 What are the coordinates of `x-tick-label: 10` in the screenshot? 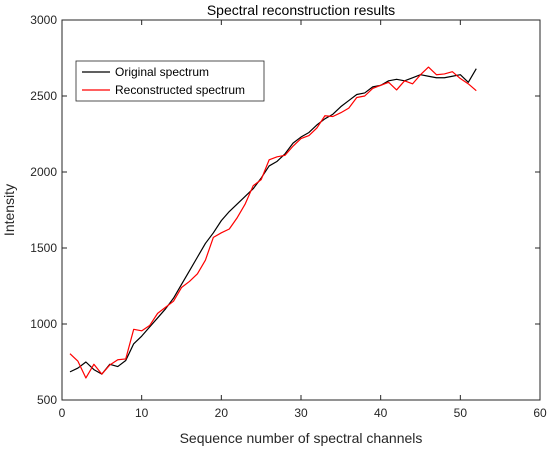 It's located at (142, 413).